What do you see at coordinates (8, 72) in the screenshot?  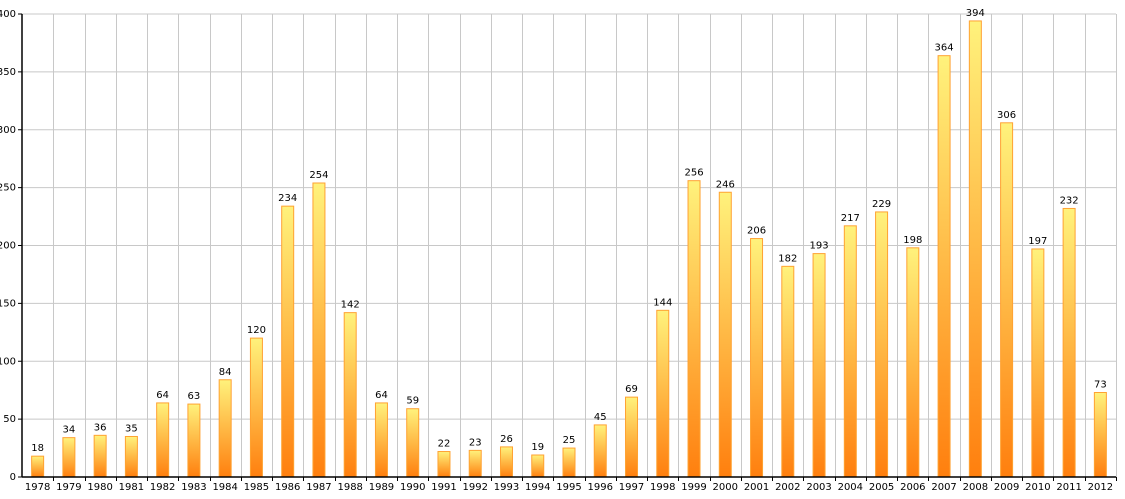 I see `y-tick-label: 350` at bounding box center [8, 72].